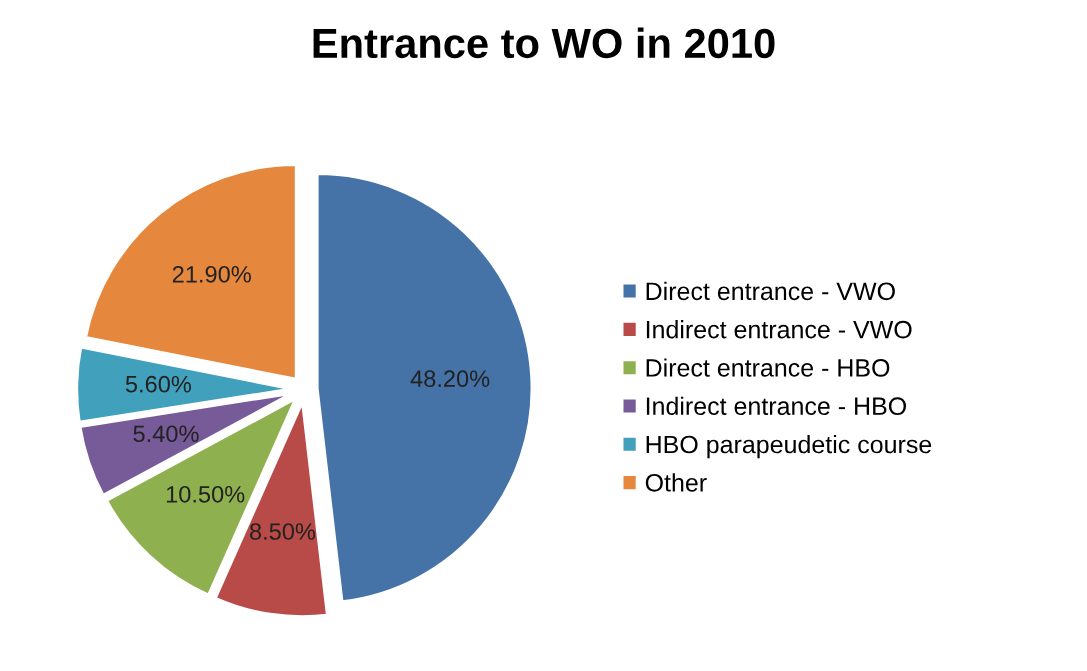 The height and width of the screenshot is (671, 1087). What do you see at coordinates (789, 446) in the screenshot?
I see `legend-label: HBO parapeudetic course` at bounding box center [789, 446].